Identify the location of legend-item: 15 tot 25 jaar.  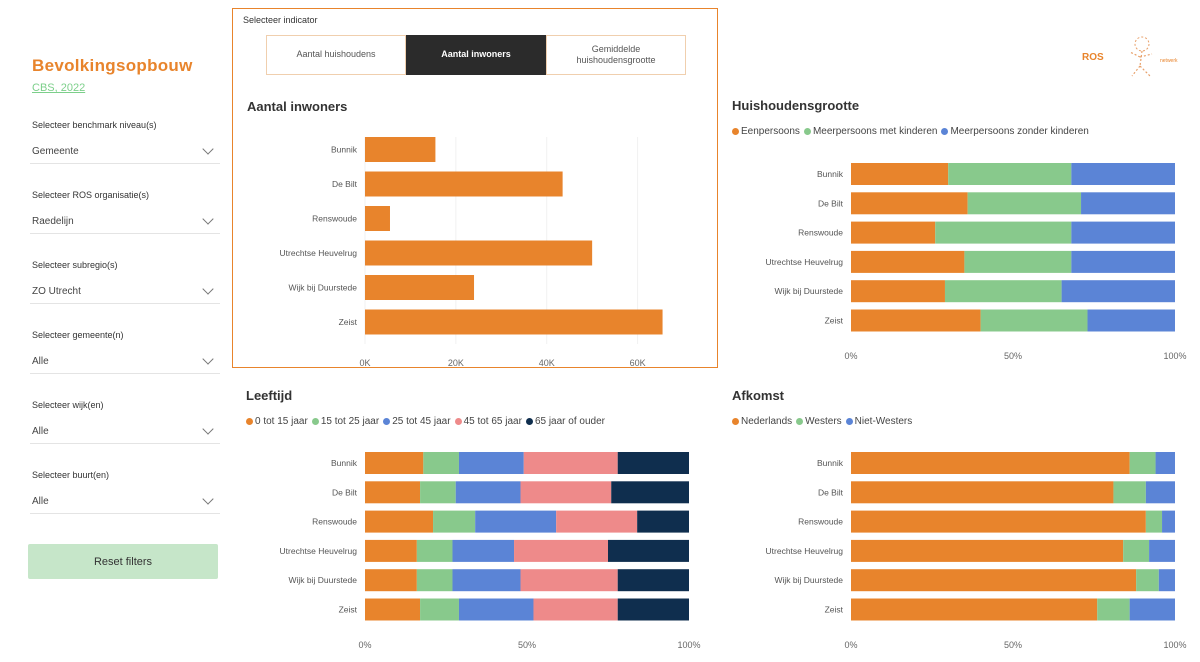
(345, 421).